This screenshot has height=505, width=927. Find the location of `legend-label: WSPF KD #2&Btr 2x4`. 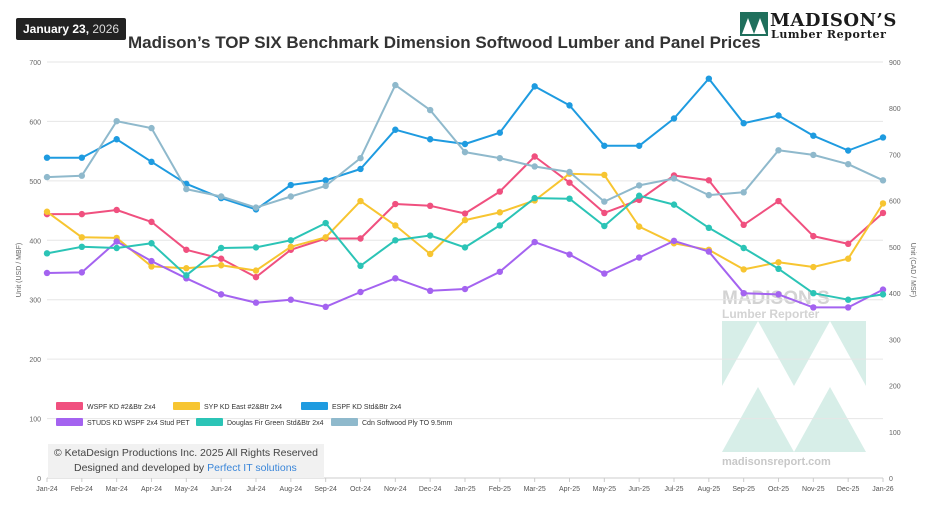

legend-label: WSPF KD #2&Btr 2x4 is located at coordinates (121, 407).